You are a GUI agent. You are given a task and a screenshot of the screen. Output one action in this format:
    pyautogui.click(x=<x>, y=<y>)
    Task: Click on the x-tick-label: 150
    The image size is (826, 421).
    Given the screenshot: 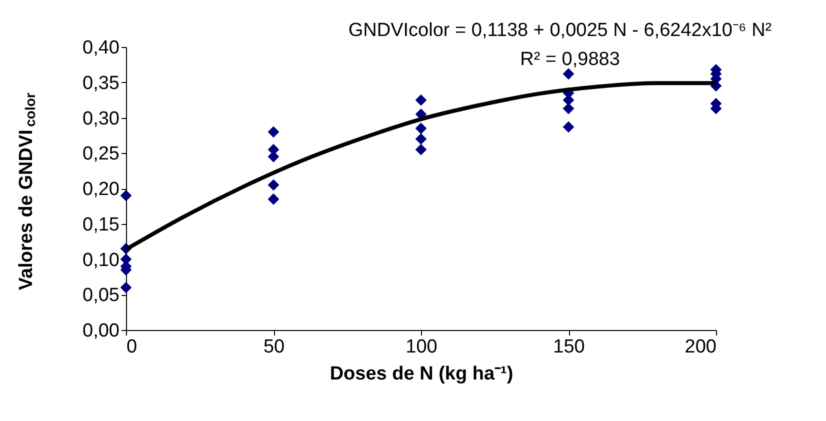 What is the action you would take?
    pyautogui.click(x=569, y=347)
    